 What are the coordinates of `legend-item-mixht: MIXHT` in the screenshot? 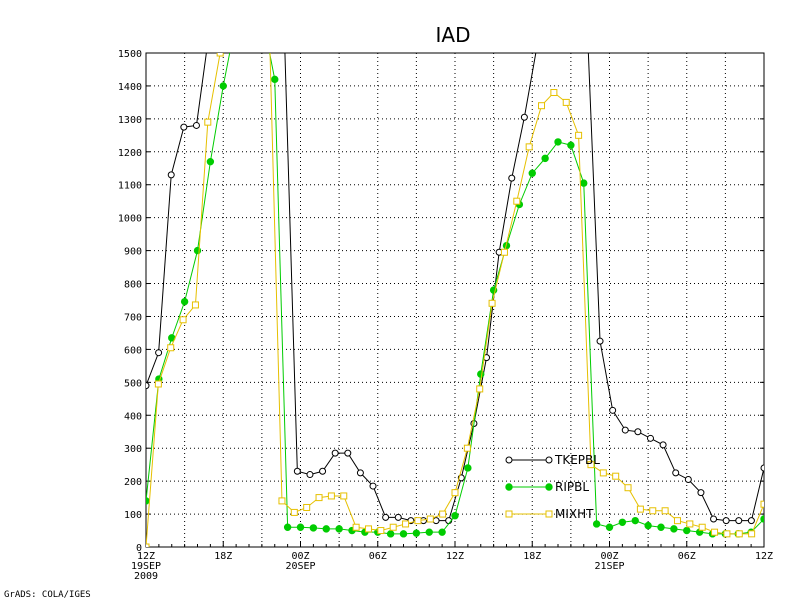 It's located at (549, 514).